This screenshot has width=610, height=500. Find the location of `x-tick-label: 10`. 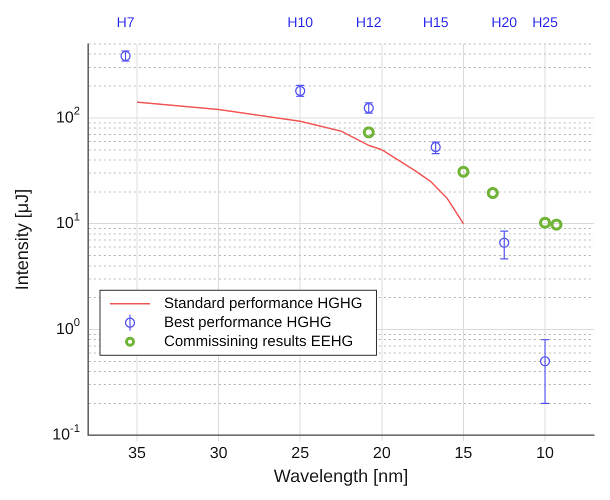

x-tick-label: 10 is located at coordinates (545, 453).